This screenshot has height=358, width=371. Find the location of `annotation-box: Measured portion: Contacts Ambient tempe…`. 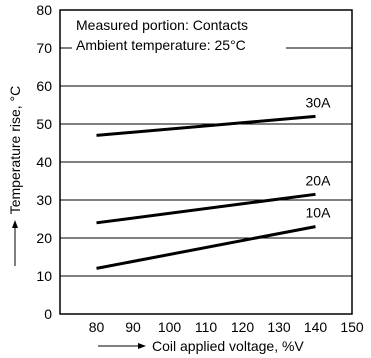

annotation-box: Measured portion: Contacts Ambient tempe… is located at coordinates (179, 36).